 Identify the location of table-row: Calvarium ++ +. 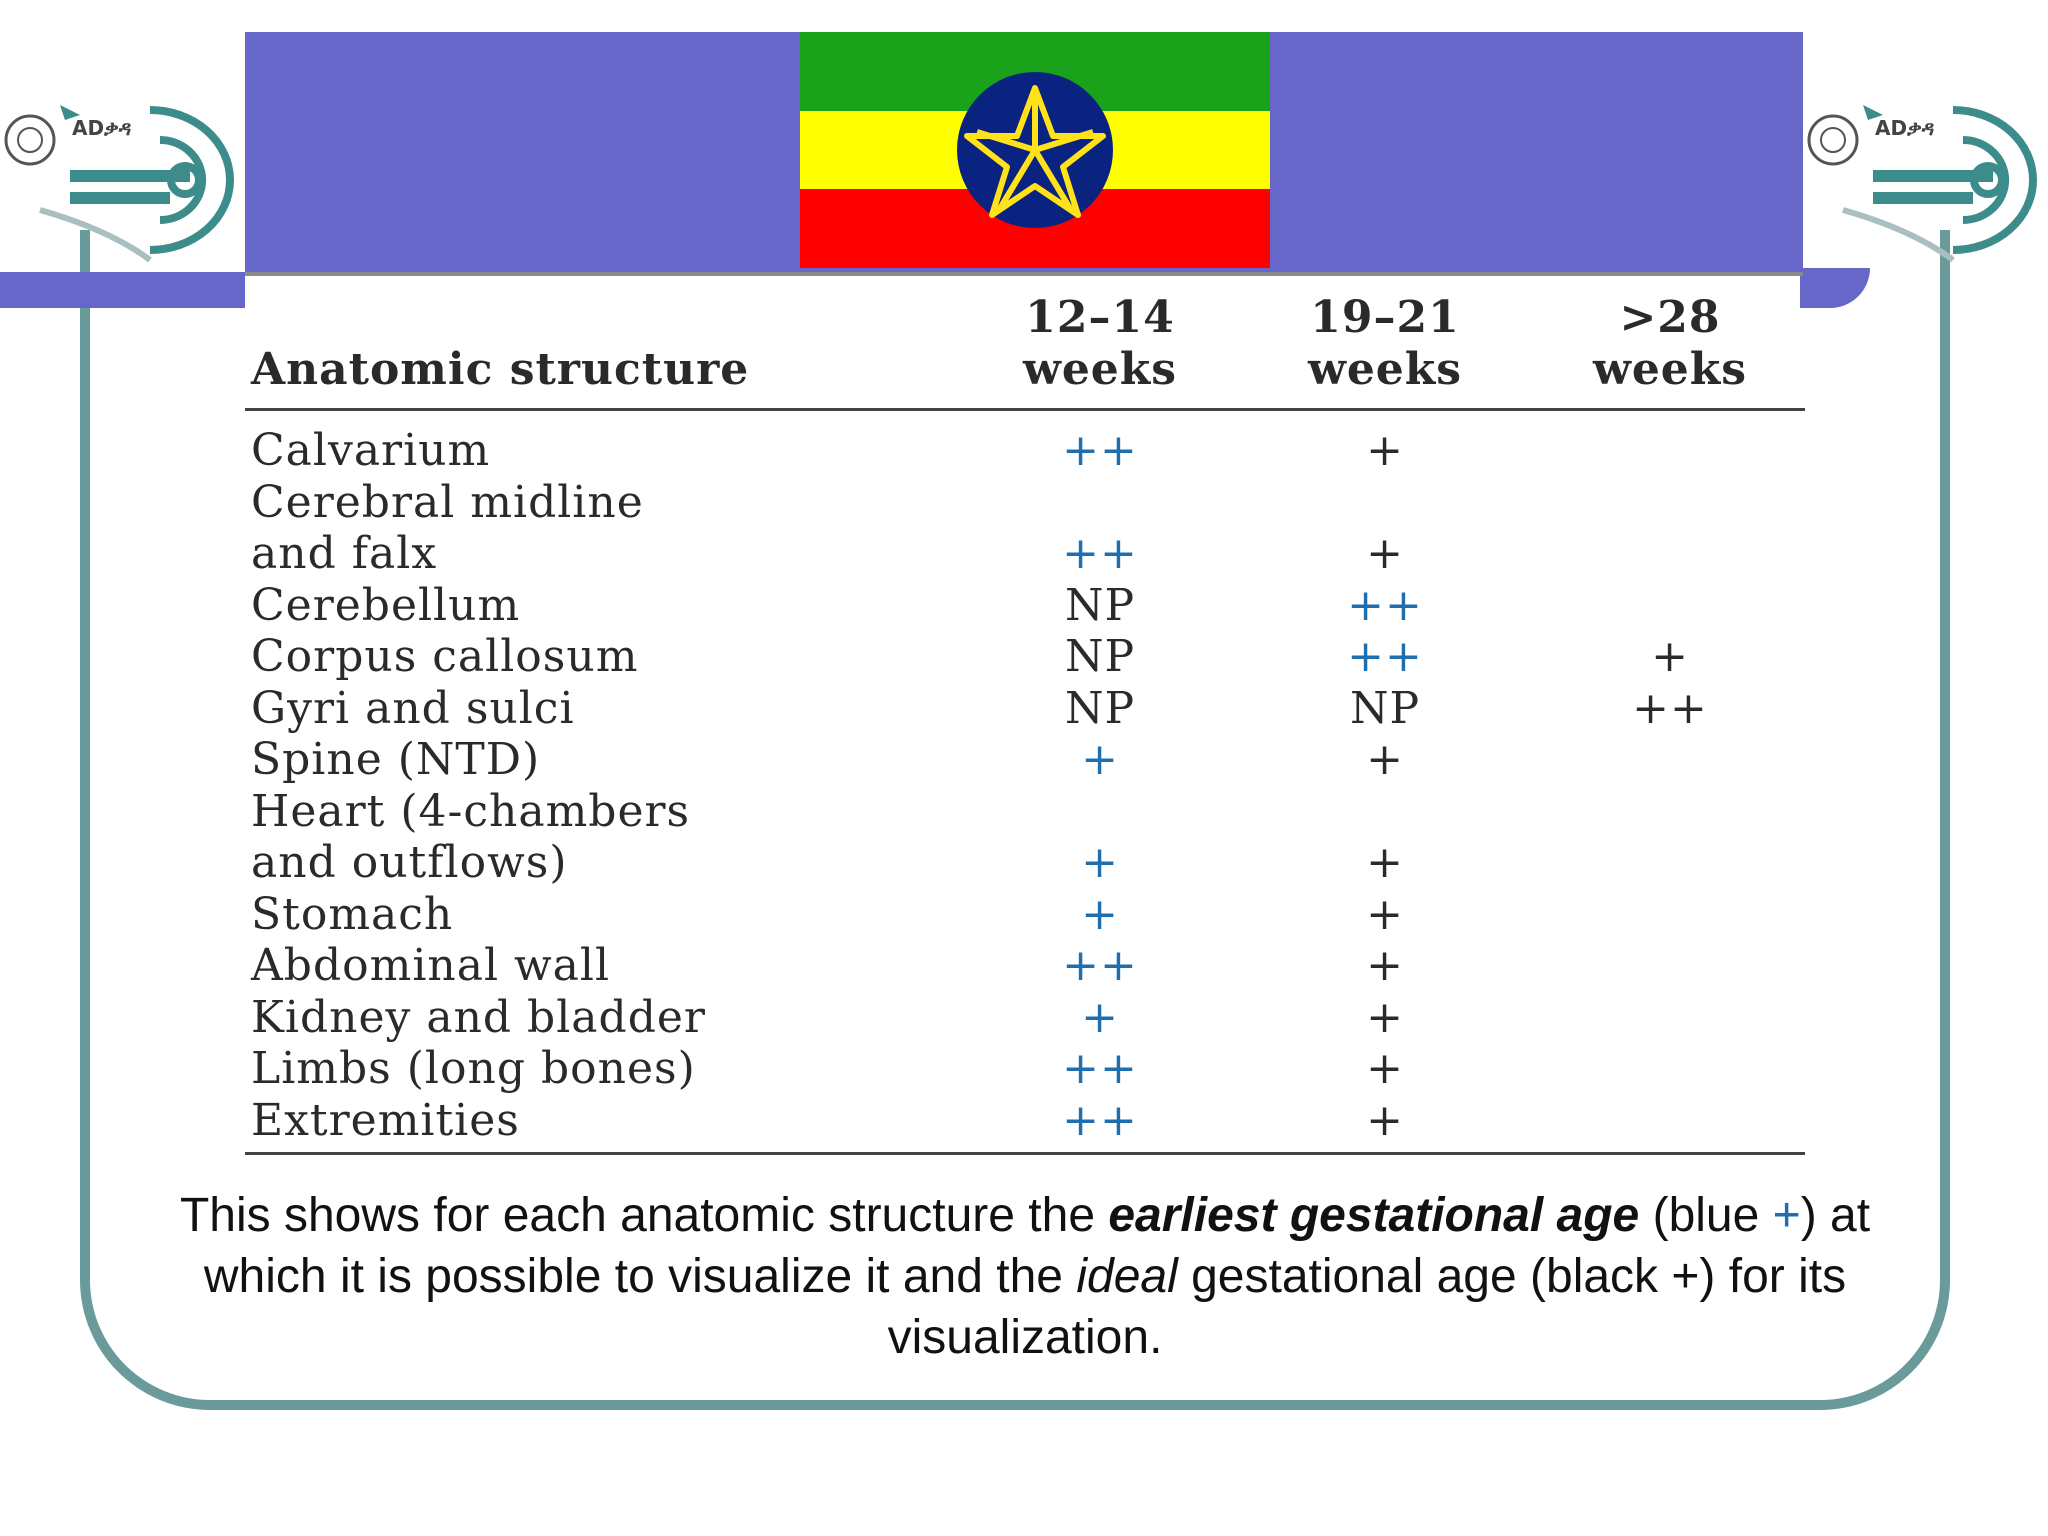
(1025, 443).